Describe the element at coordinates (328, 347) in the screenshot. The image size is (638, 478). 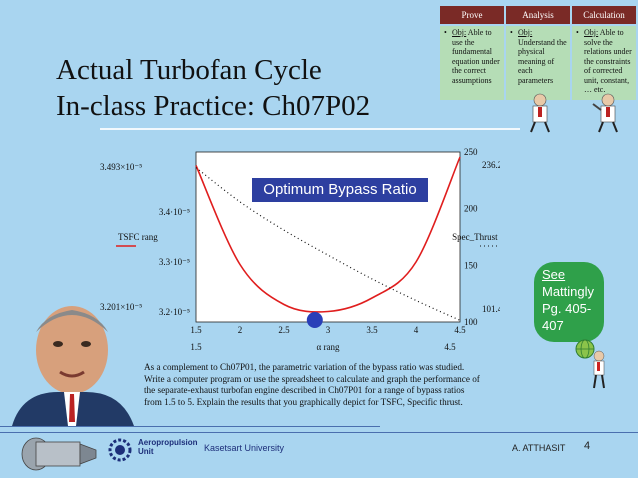
I see `x-axis-label: α rang` at that location.